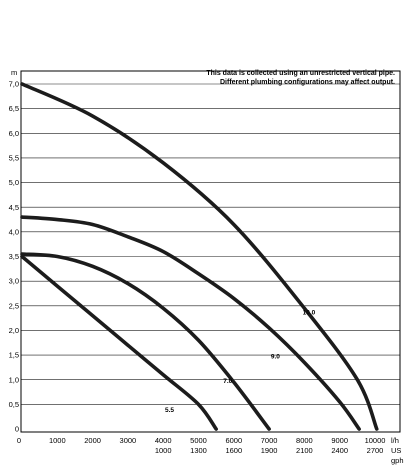 This screenshot has width=407, height=471. What do you see at coordinates (397, 460) in the screenshot?
I see `x-axis-unit-secondary-2: gph` at bounding box center [397, 460].